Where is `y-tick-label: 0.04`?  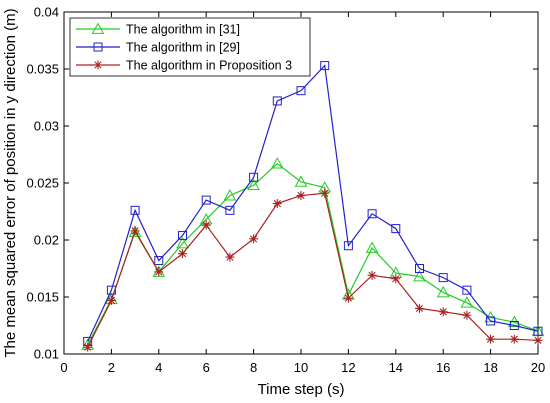
y-tick-label: 0.04 is located at coordinates (46, 12).